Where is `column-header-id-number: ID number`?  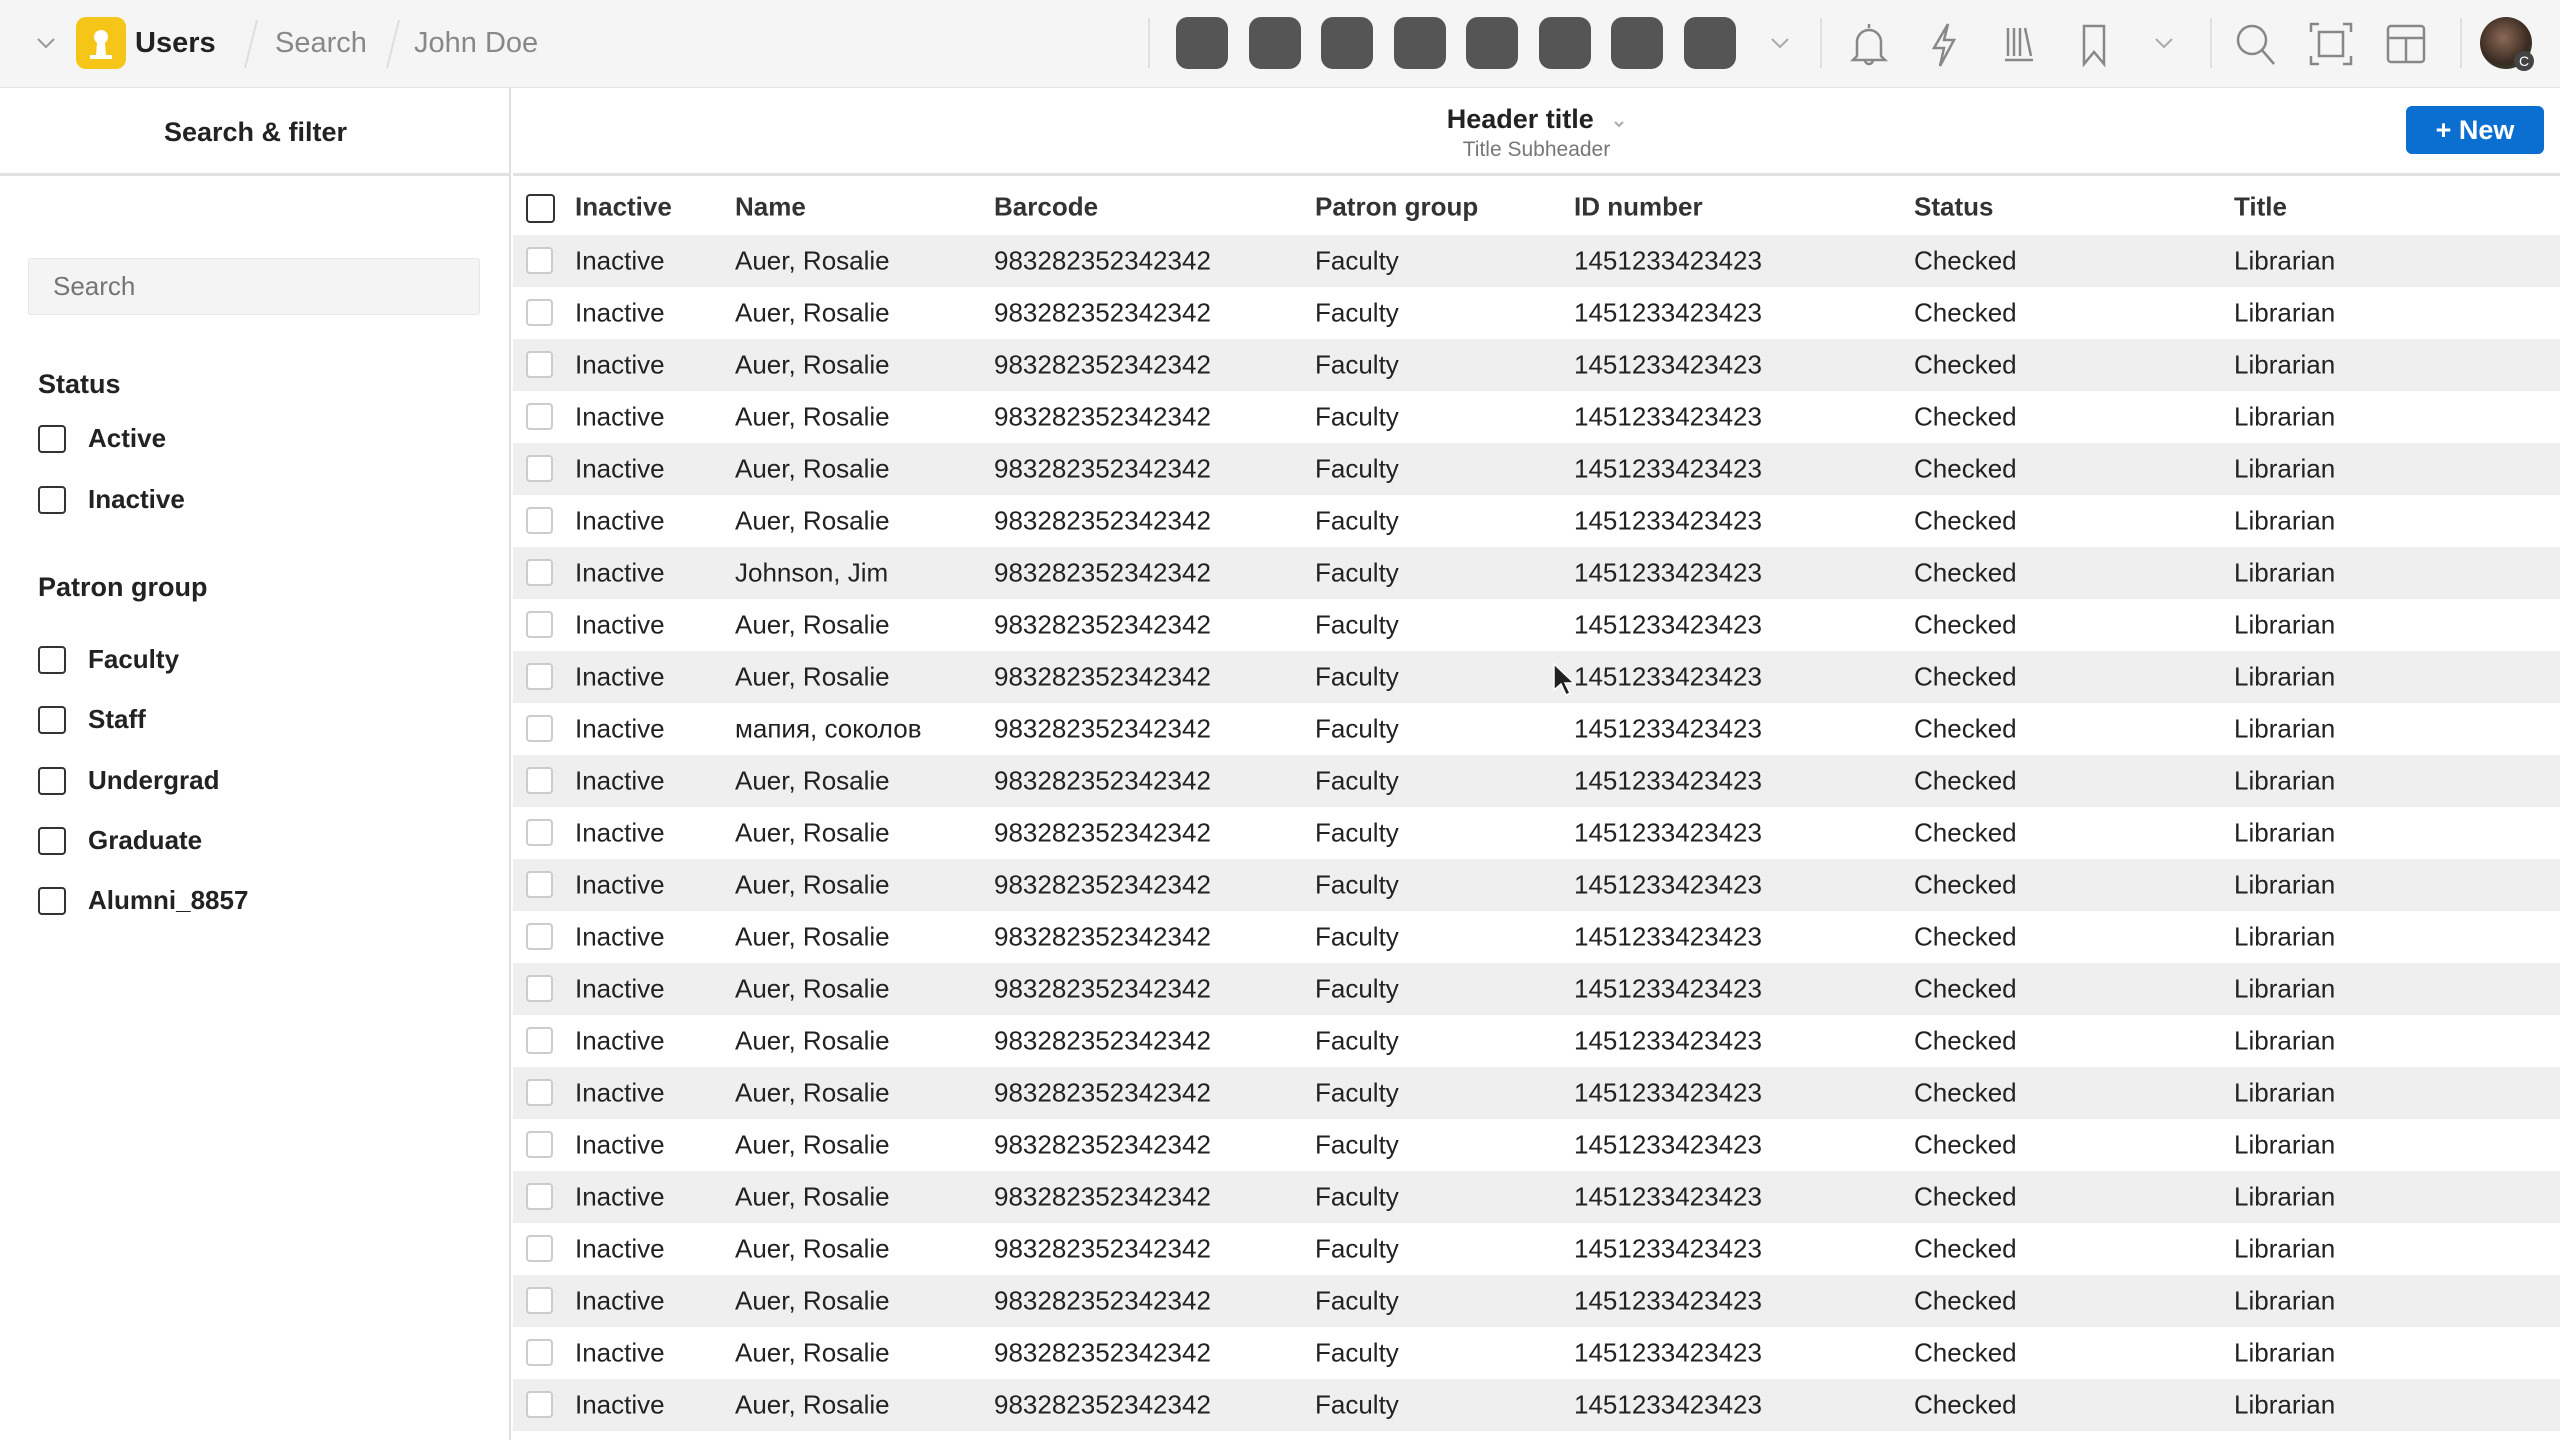
column-header-id-number: ID number is located at coordinates (1638, 206).